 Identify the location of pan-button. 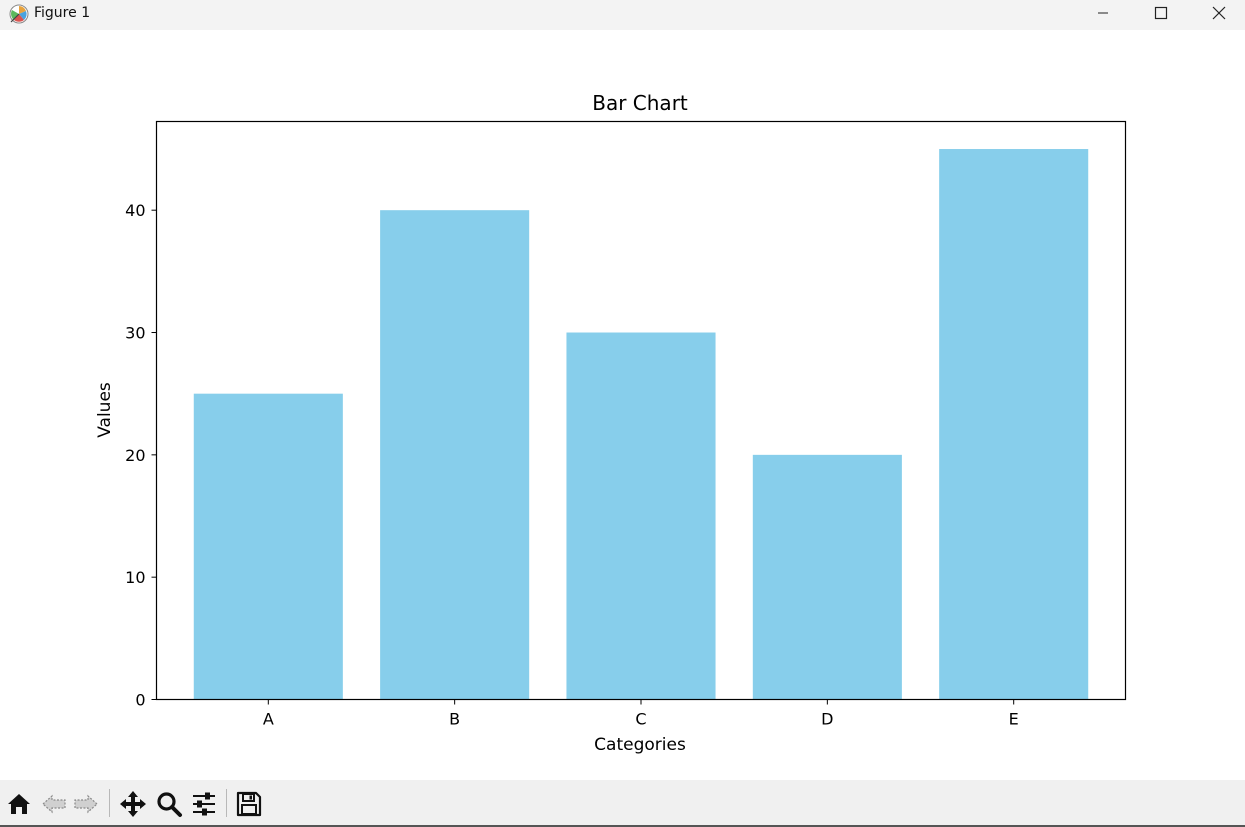
(133, 804).